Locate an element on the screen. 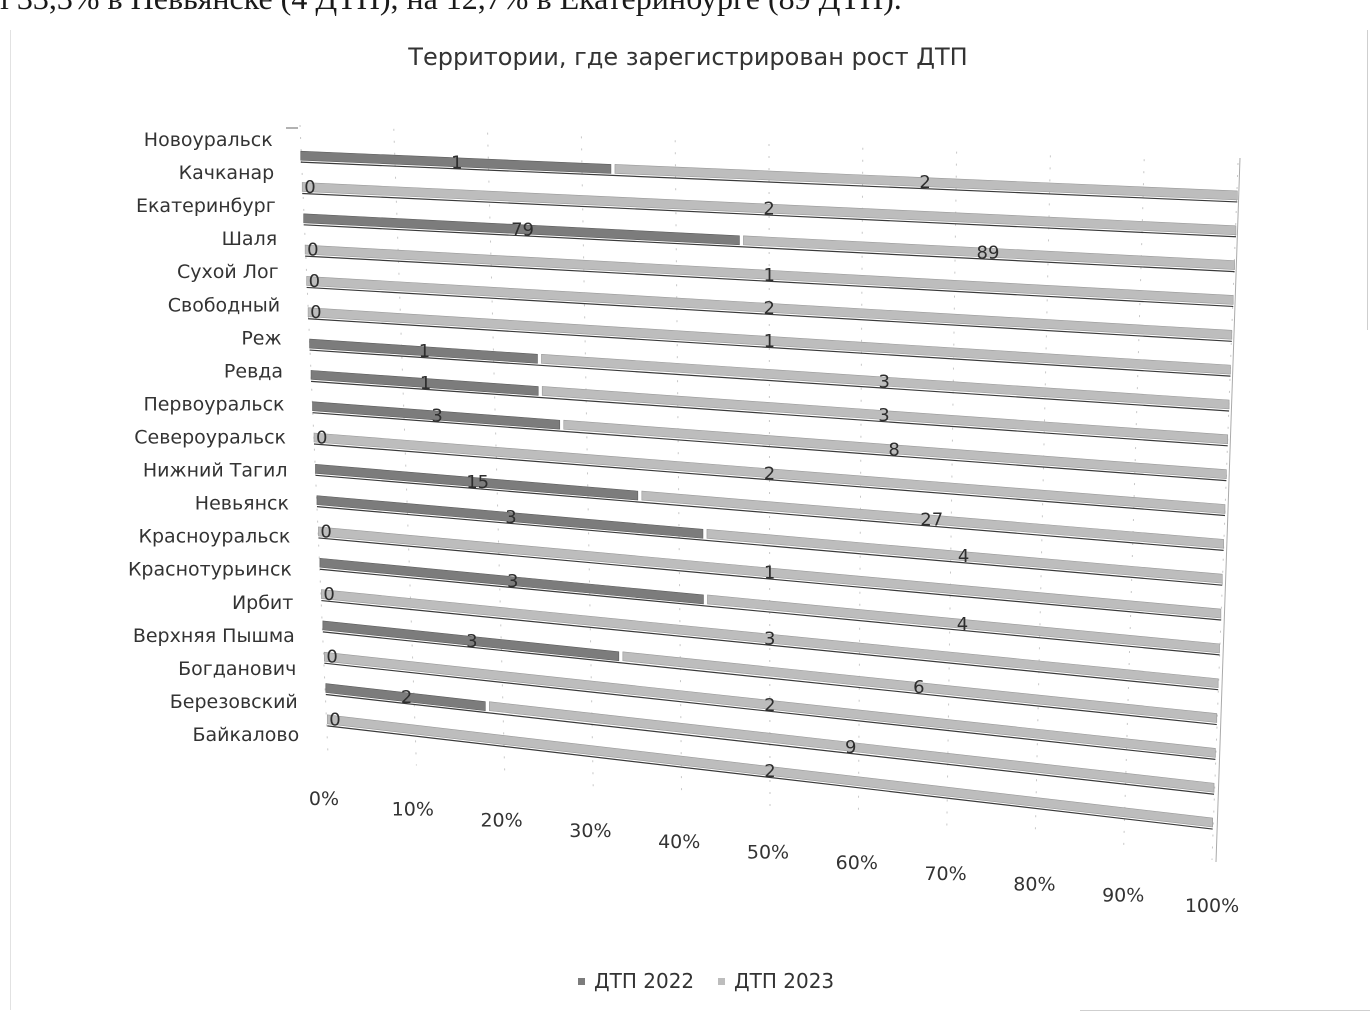  data-label-2022: 79 is located at coordinates (522, 229).